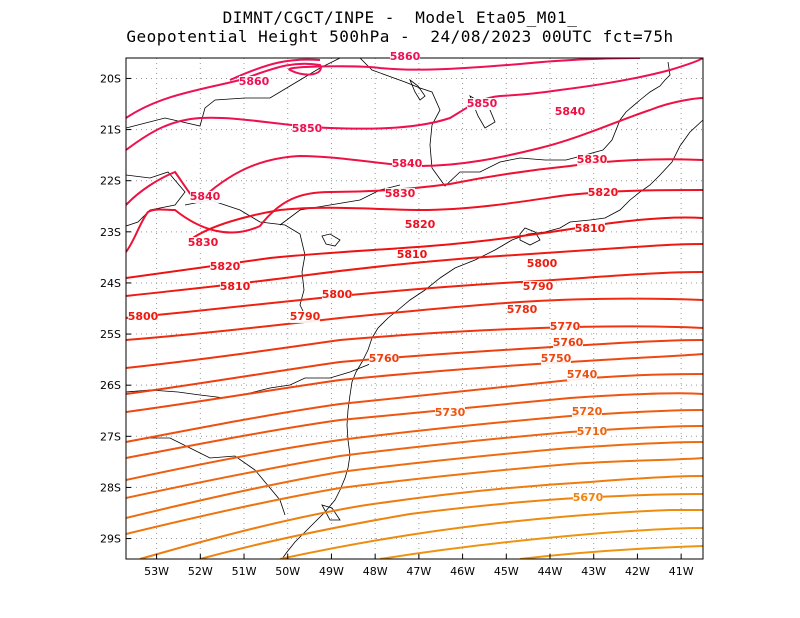  Describe the element at coordinates (375, 571) in the screenshot. I see `lon-tick-label: 48W` at that location.